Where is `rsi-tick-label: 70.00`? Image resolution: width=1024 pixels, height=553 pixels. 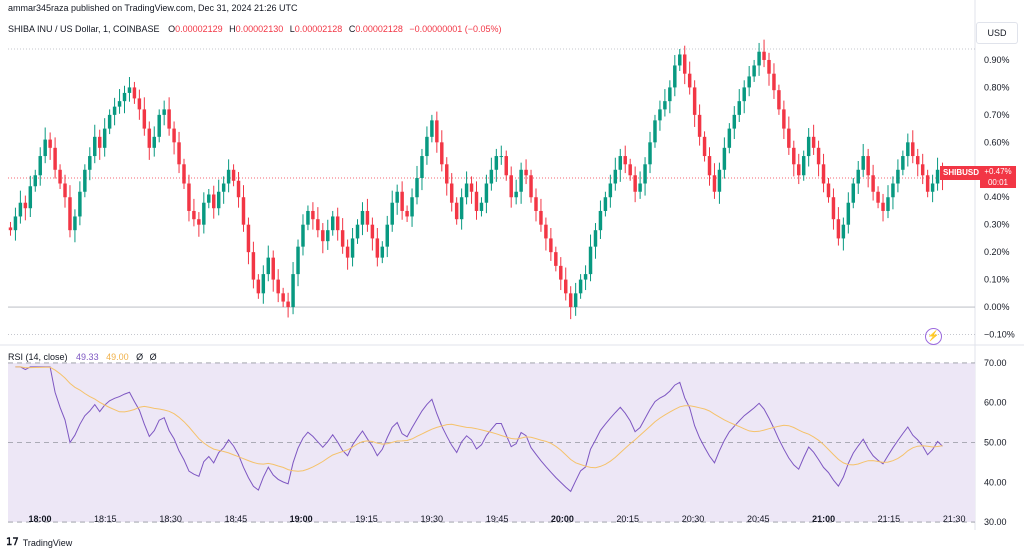 rsi-tick-label: 70.00 is located at coordinates (995, 363).